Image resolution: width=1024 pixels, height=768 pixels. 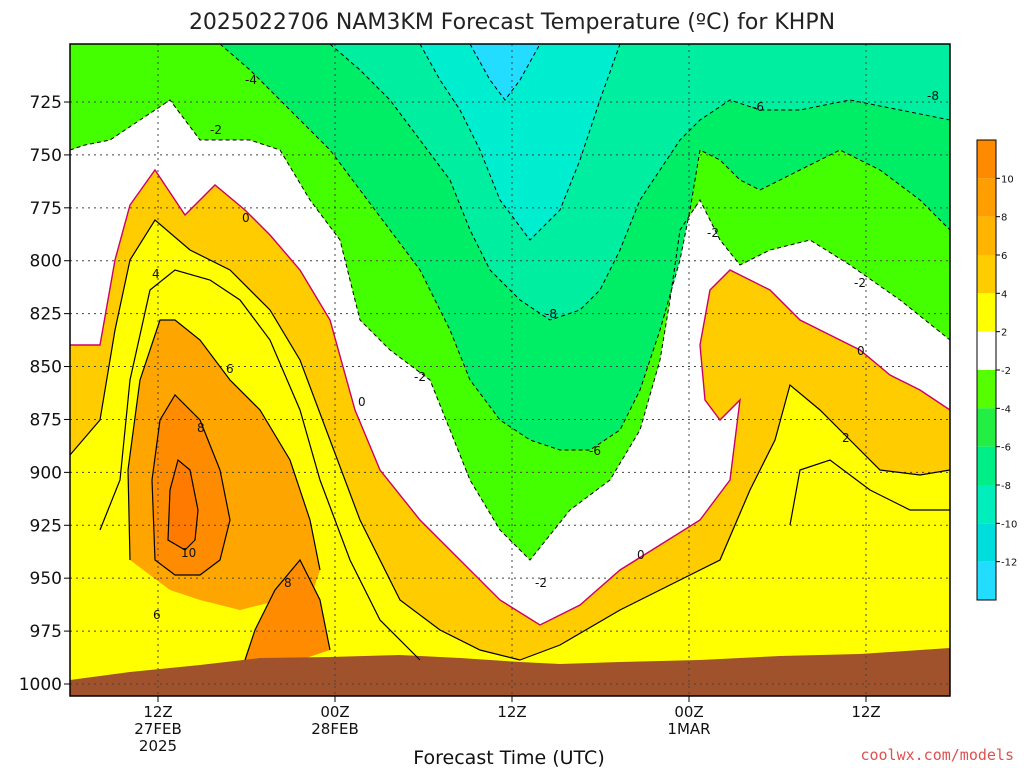 I want to click on colorbar-label: 10, so click(x=1007, y=179).